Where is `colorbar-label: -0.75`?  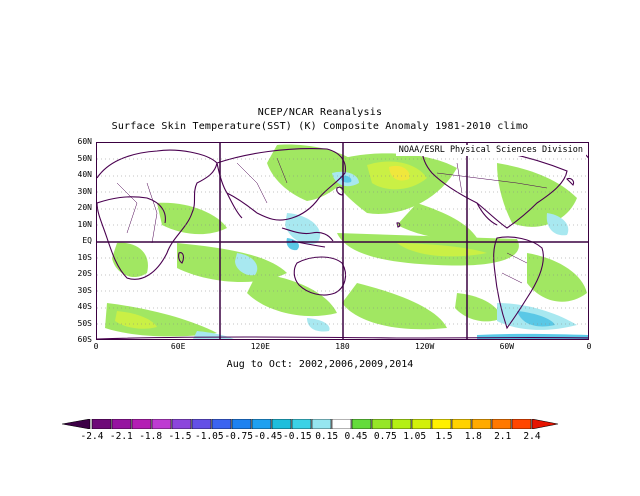 colorbar-label: -0.75 is located at coordinates (238, 436).